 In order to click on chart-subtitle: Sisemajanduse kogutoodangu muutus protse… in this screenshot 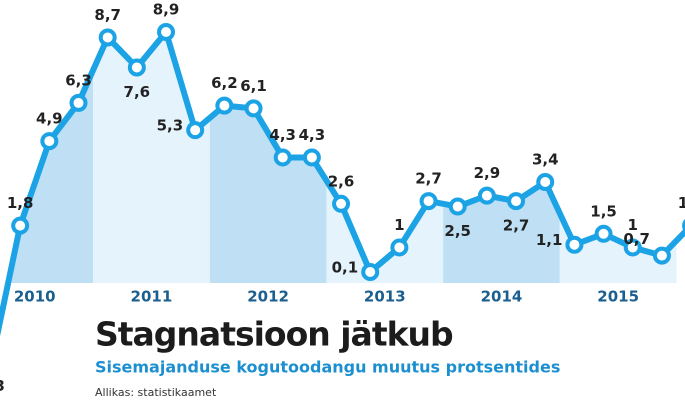, I will do `click(327, 367)`.